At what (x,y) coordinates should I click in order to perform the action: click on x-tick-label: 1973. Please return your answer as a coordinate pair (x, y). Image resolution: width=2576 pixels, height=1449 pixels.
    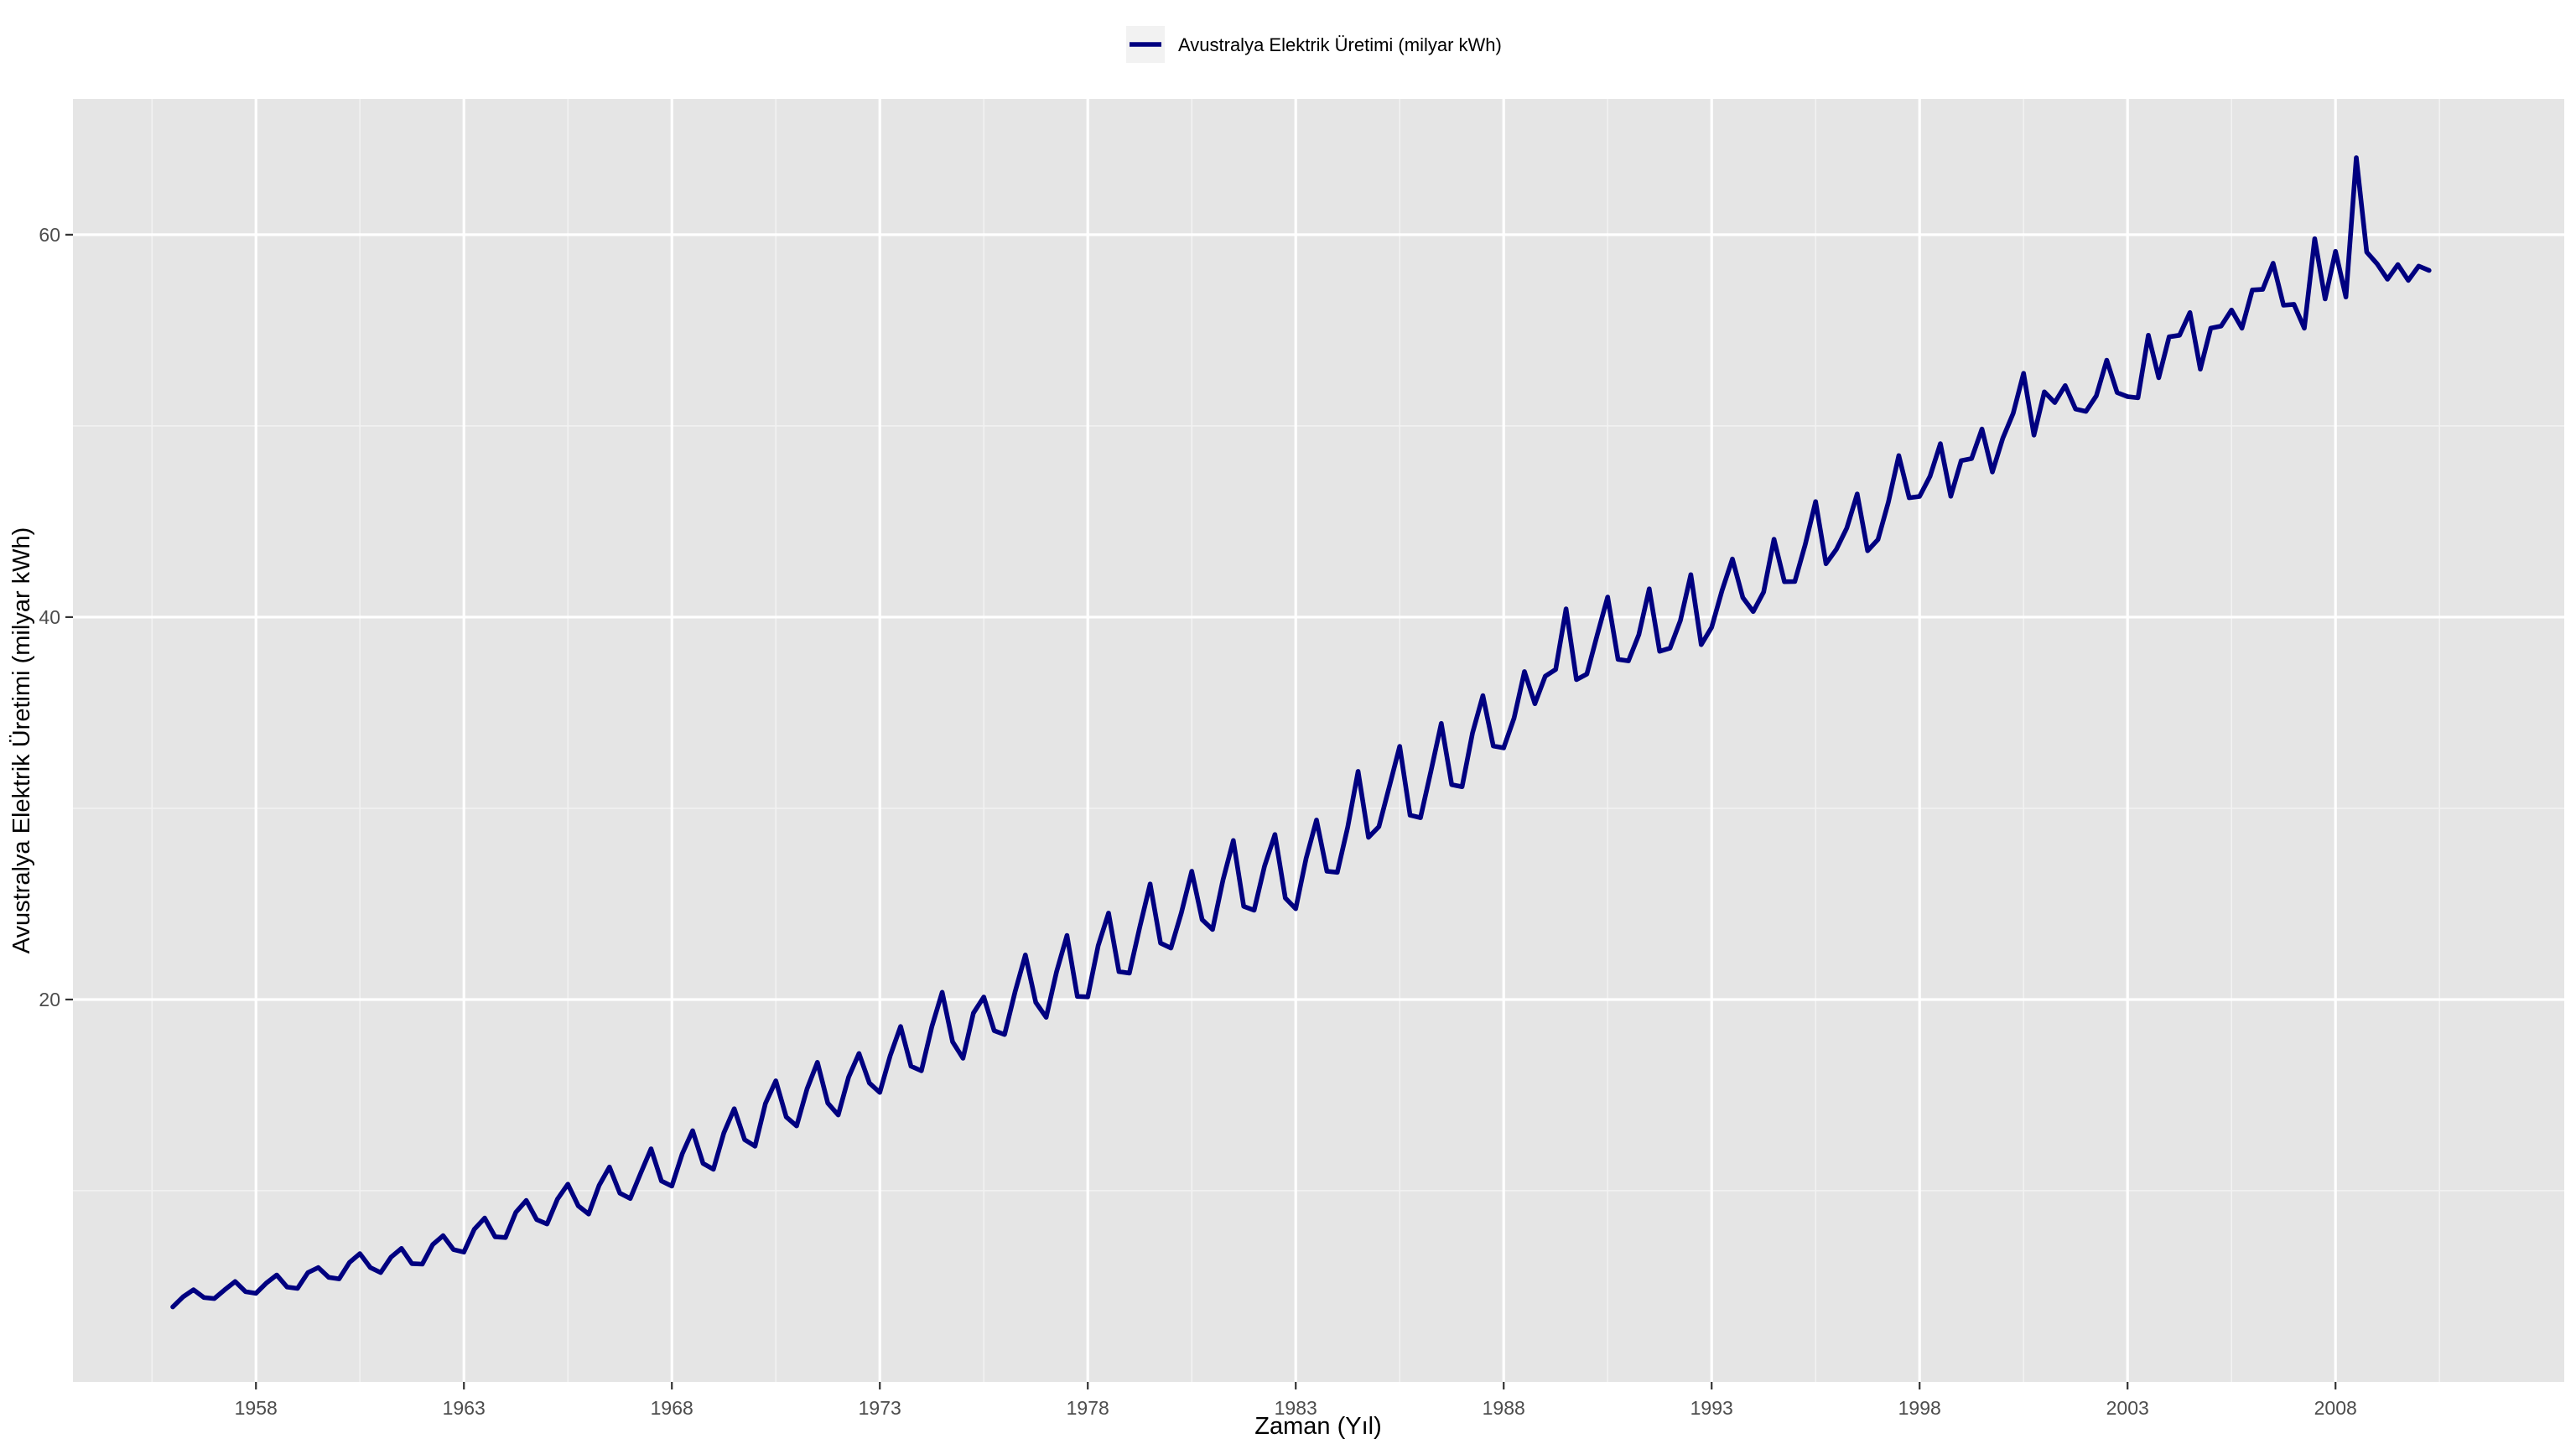
    Looking at the image, I should click on (880, 1408).